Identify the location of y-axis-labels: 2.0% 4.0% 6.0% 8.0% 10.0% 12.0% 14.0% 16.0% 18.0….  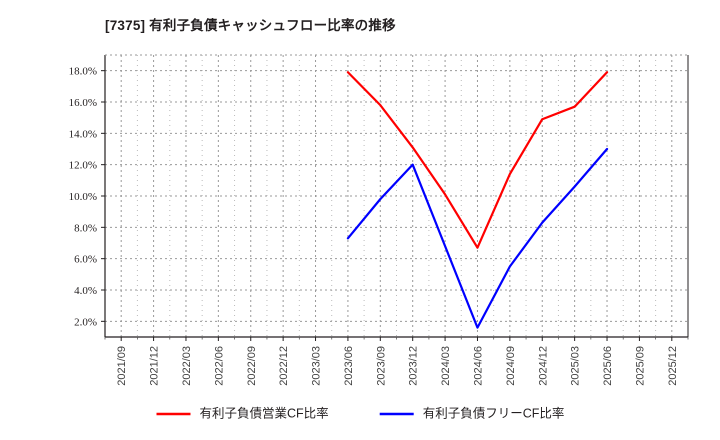
(83, 197).